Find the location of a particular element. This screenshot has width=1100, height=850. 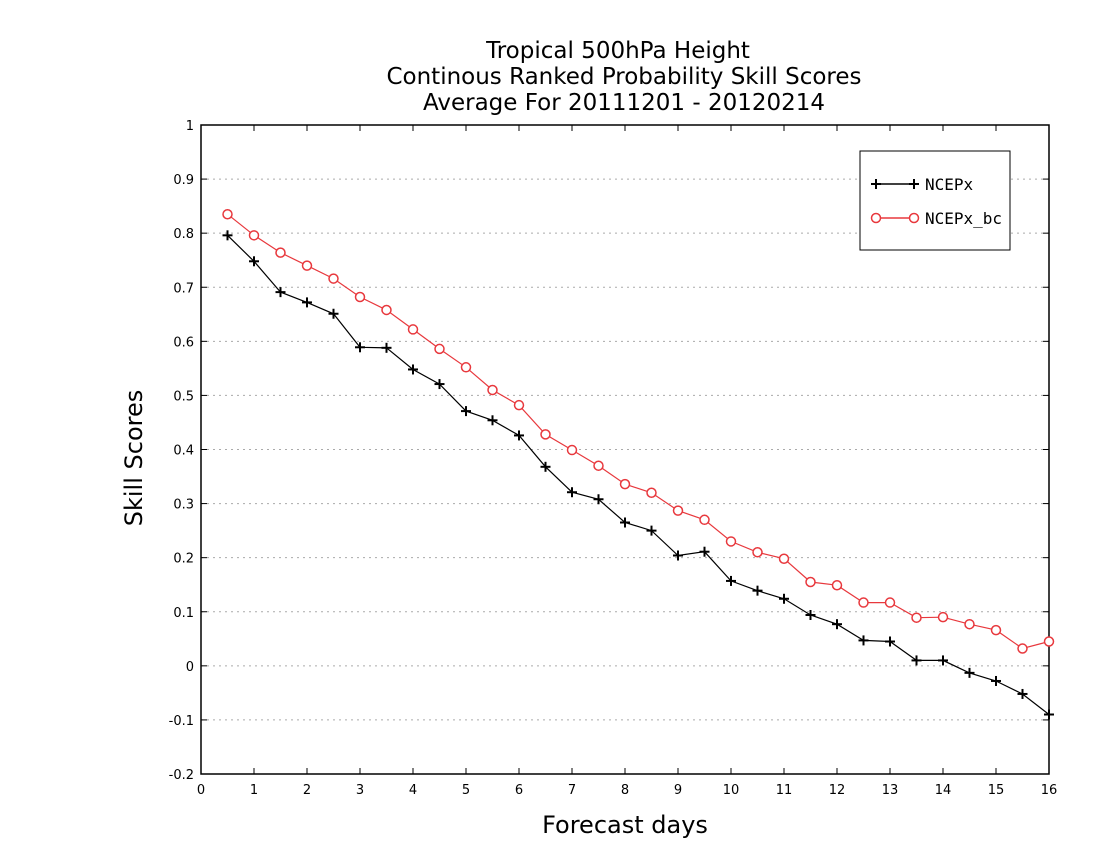

y-tick-label: 0.5 is located at coordinates (183, 396).